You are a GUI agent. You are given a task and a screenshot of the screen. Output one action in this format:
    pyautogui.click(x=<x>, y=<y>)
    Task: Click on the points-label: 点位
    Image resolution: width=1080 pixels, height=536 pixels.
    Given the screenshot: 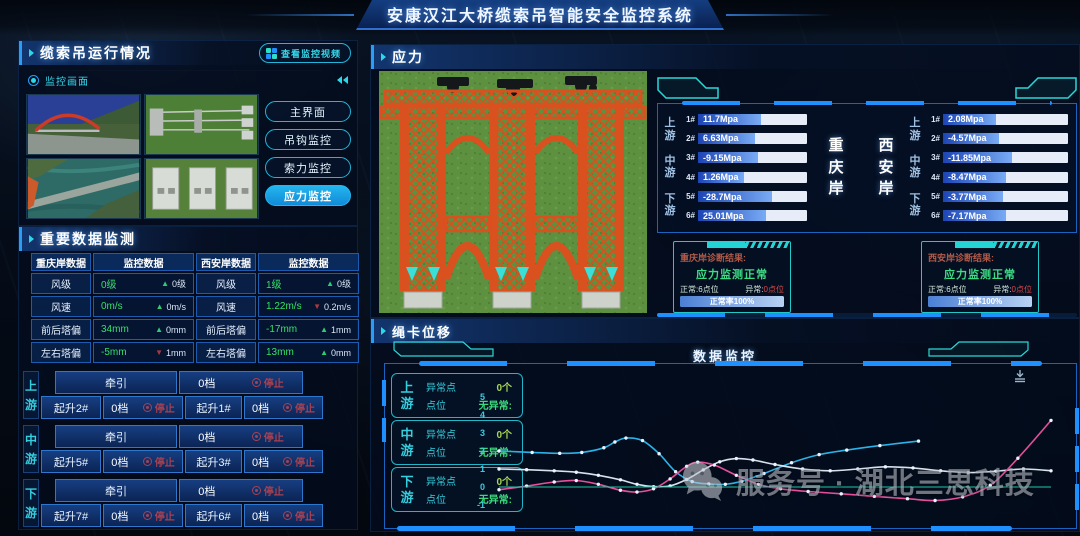 What is the action you would take?
    pyautogui.click(x=436, y=453)
    